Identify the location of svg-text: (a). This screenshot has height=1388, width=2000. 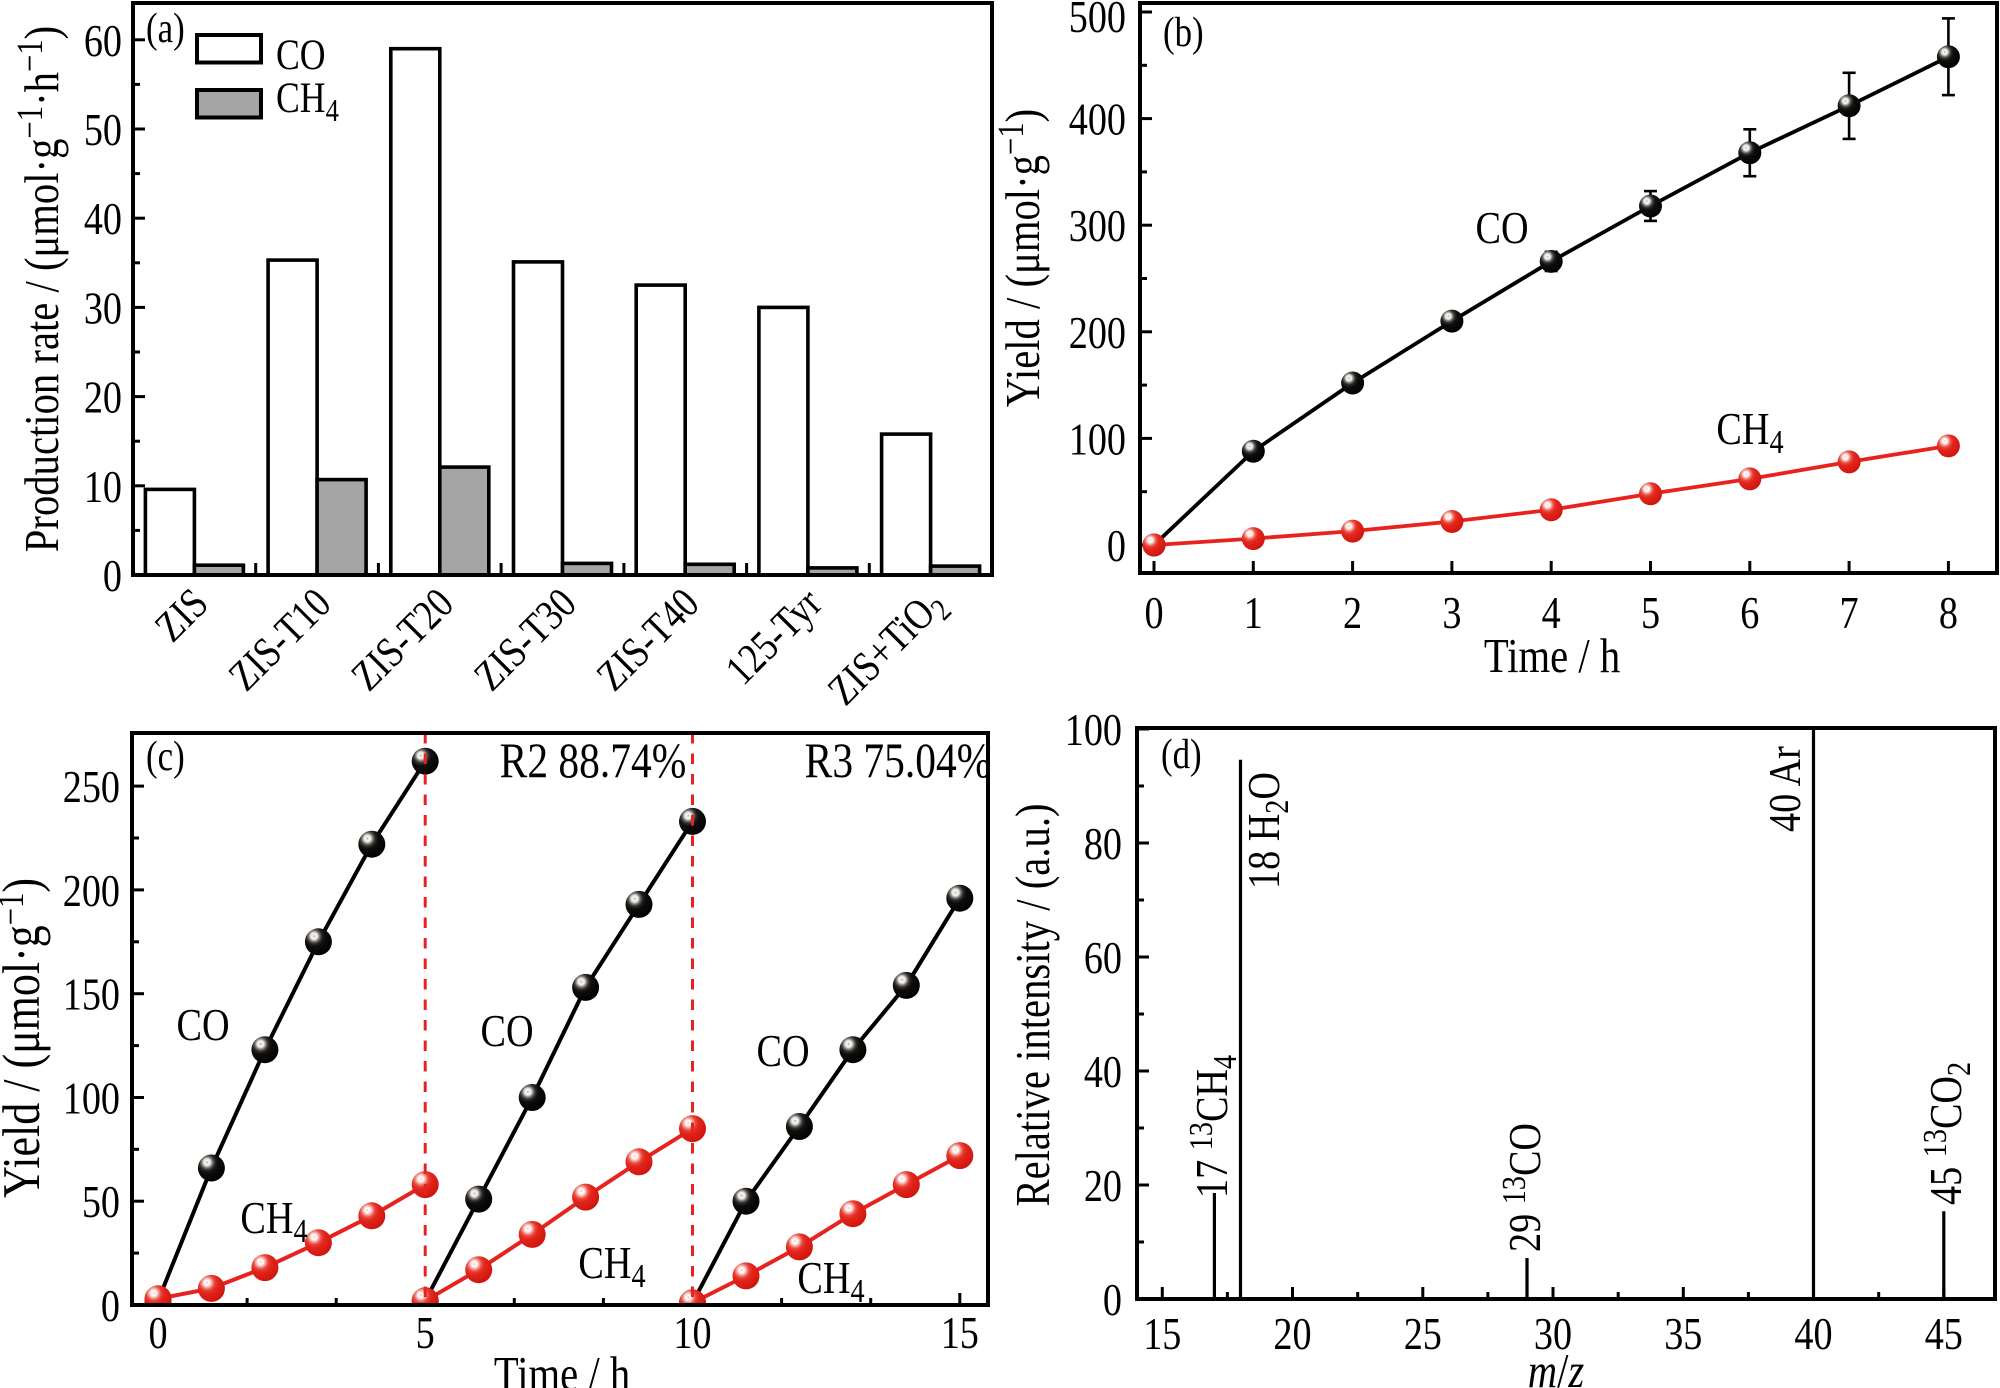
(165, 29).